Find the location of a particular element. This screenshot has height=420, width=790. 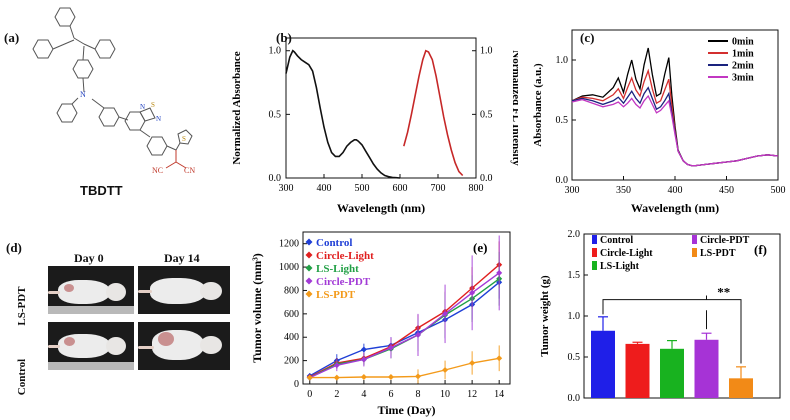

y-right-axis-label: Normalized FL Intensity is located at coordinates (514, 108).